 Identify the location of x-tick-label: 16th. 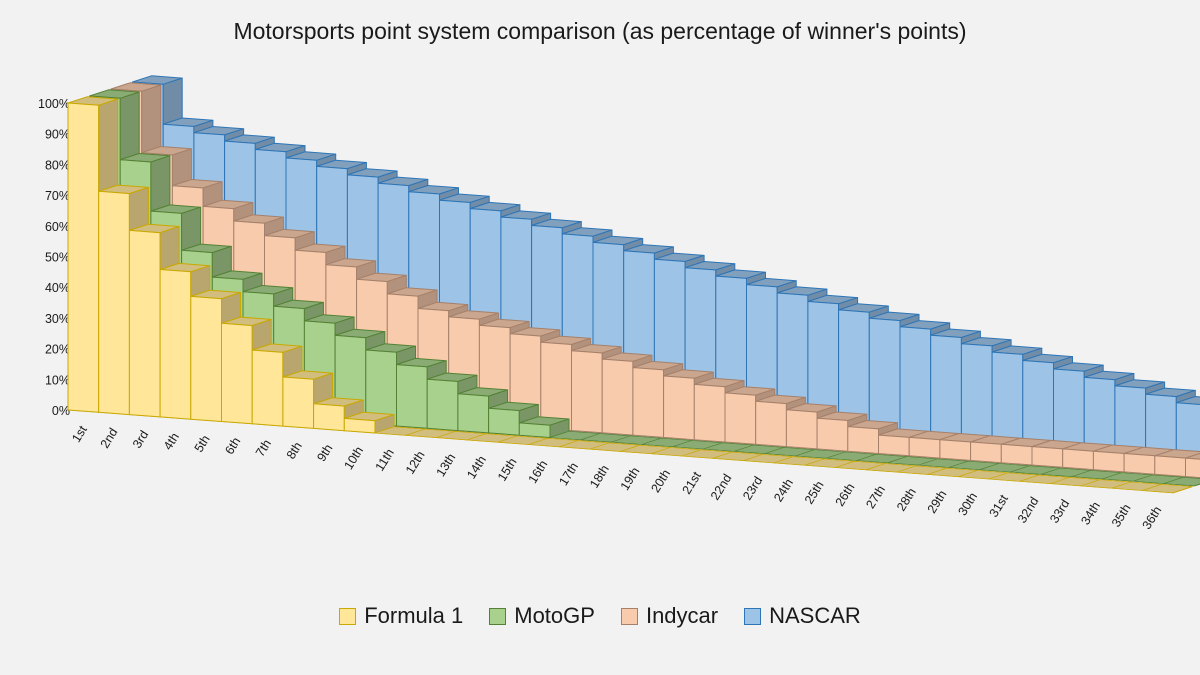
(538, 472).